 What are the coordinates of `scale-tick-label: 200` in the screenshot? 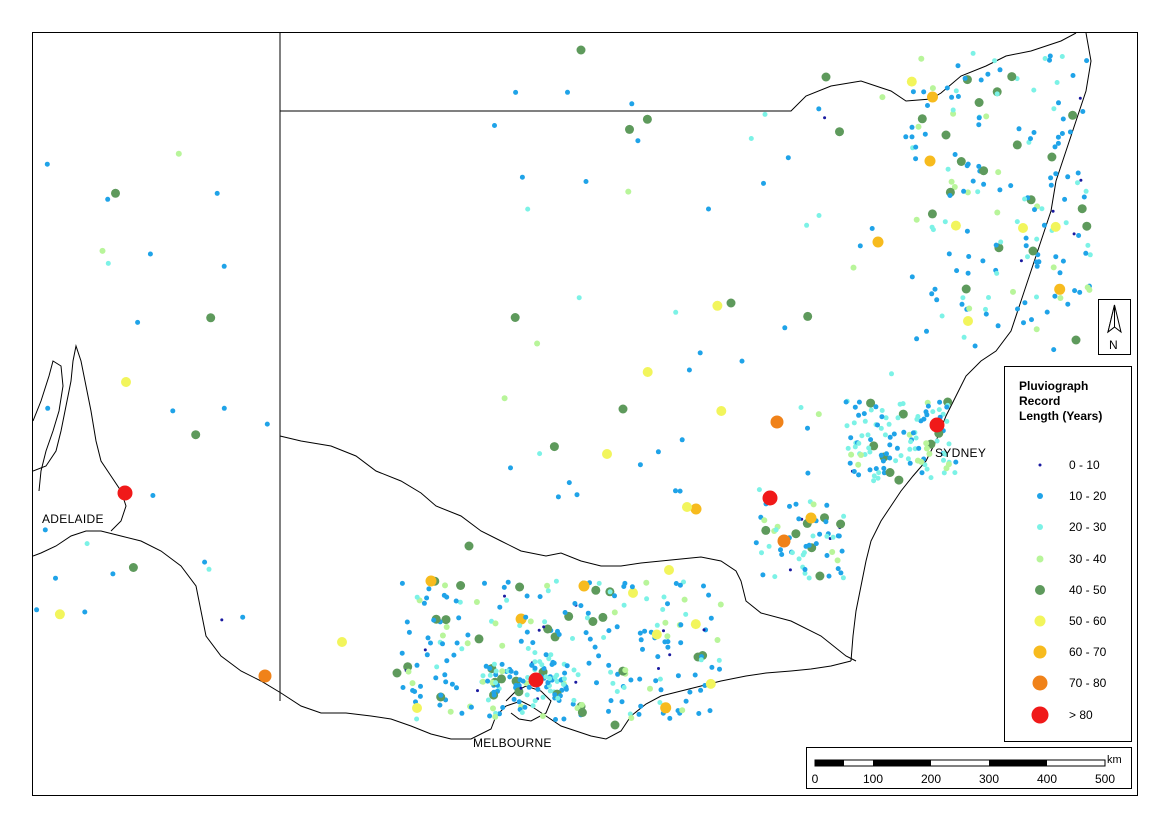 It's located at (931, 779).